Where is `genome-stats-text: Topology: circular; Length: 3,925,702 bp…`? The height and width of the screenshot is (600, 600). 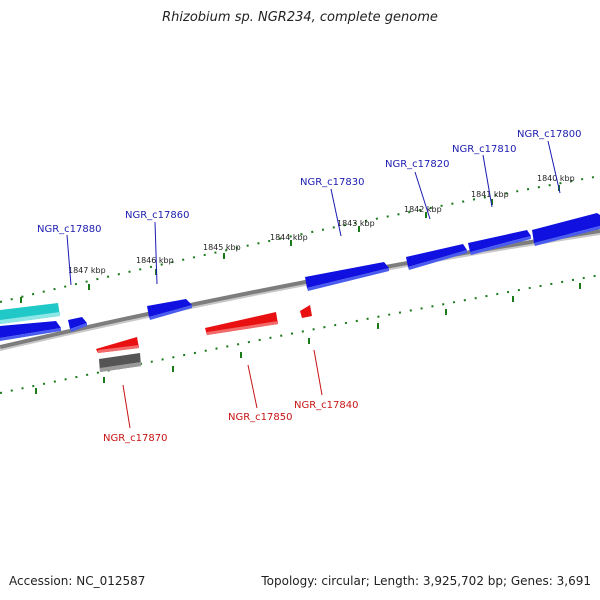
genome-stats-text: Topology: circular; Length: 3,925,702 bp… is located at coordinates (426, 581).